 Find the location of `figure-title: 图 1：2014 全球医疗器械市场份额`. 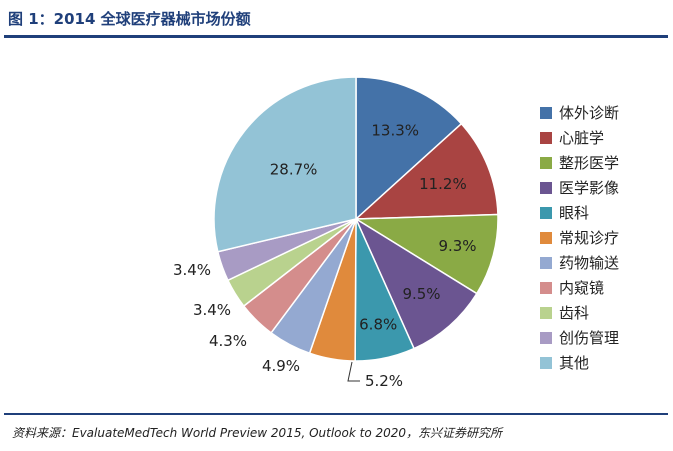

figure-title: 图 1：2014 全球医疗器械市场份额 is located at coordinates (129, 19).